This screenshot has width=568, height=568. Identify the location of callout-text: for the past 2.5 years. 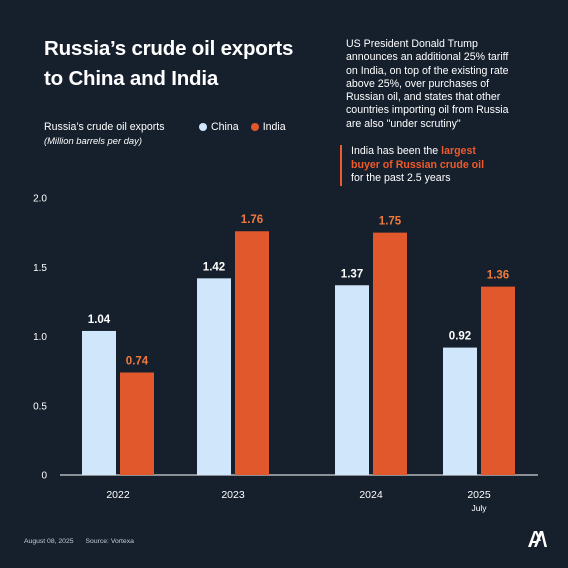
(401, 178).